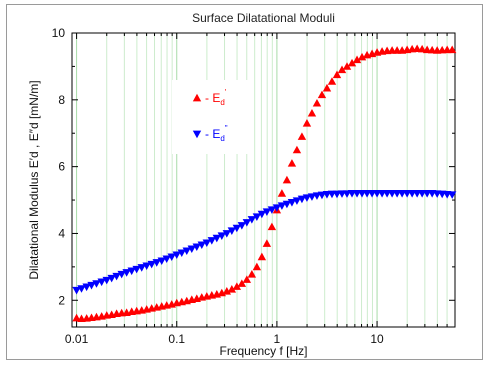 This screenshot has width=490, height=365. What do you see at coordinates (197, 134) in the screenshot?
I see `legend-marker-E-loss` at bounding box center [197, 134].